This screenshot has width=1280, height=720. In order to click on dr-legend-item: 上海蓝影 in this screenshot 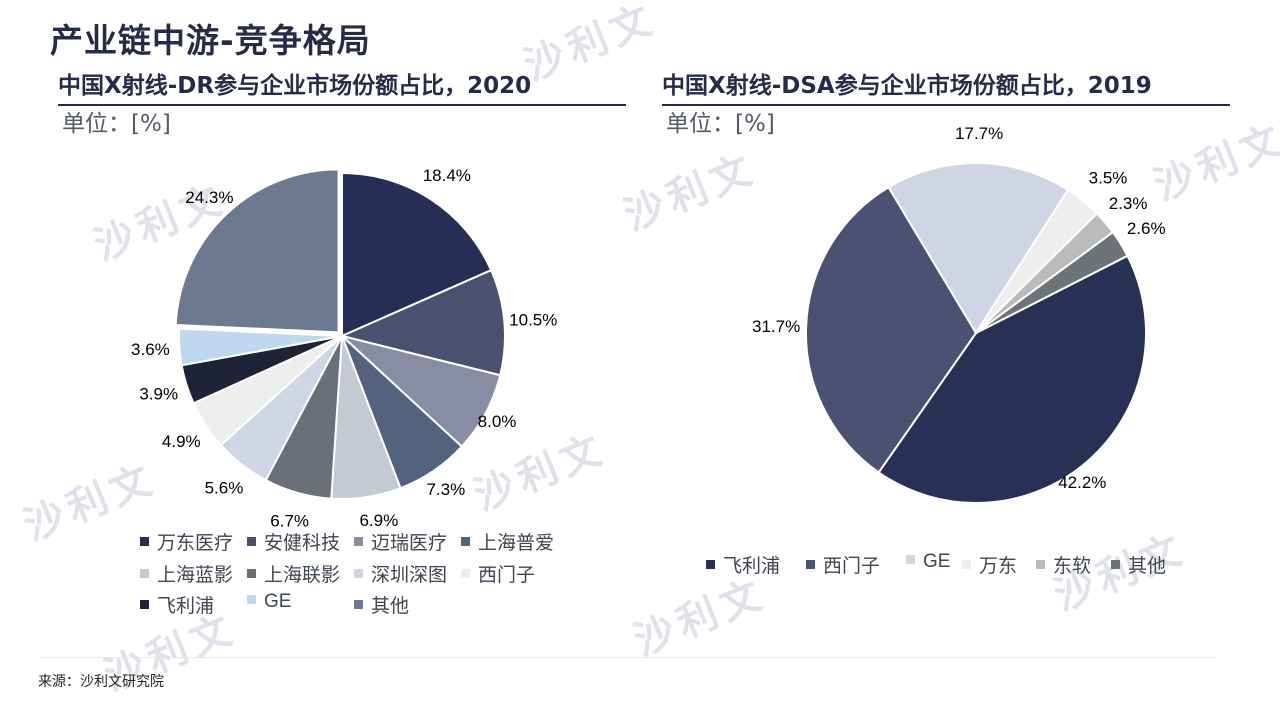, I will do `click(186, 573)`.